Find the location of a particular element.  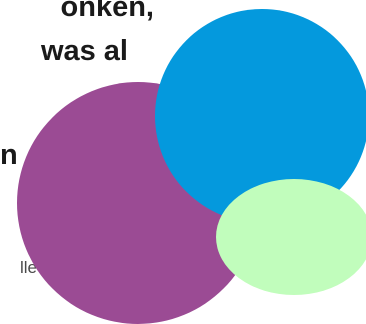

headline-line-2: was al is located at coordinates (84, 51).